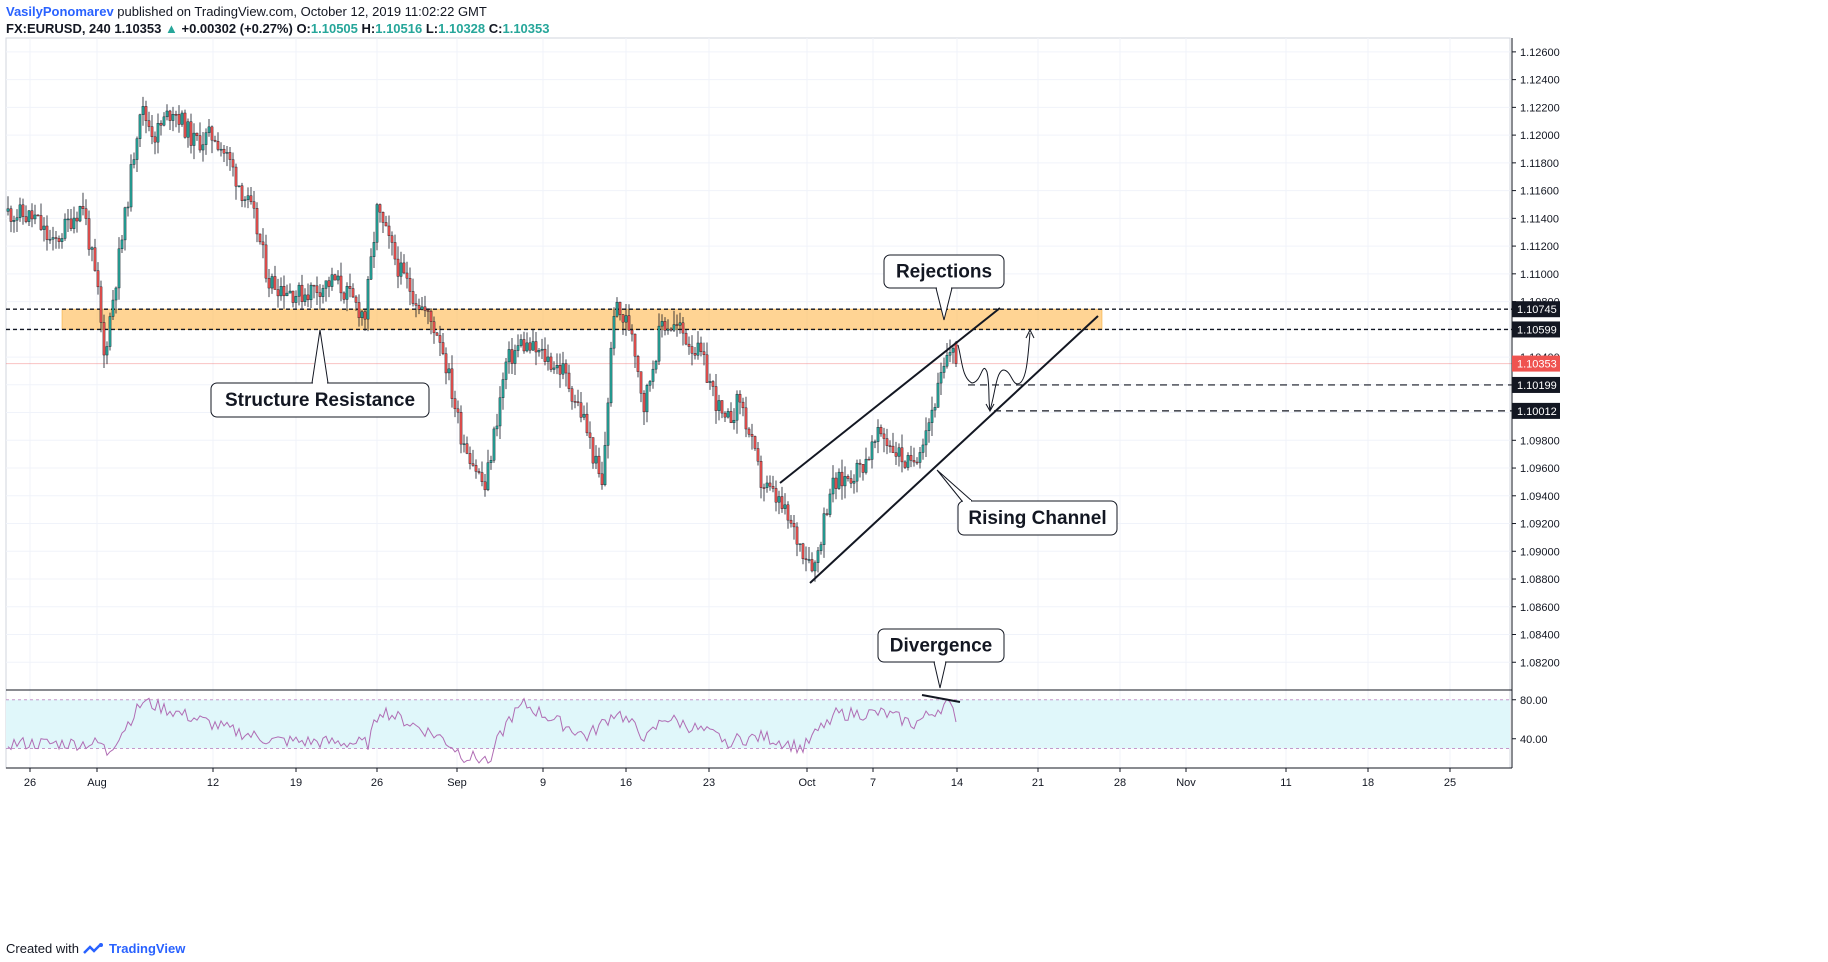 This screenshot has height=962, width=1828. I want to click on x-tick-label: 23, so click(709, 783).